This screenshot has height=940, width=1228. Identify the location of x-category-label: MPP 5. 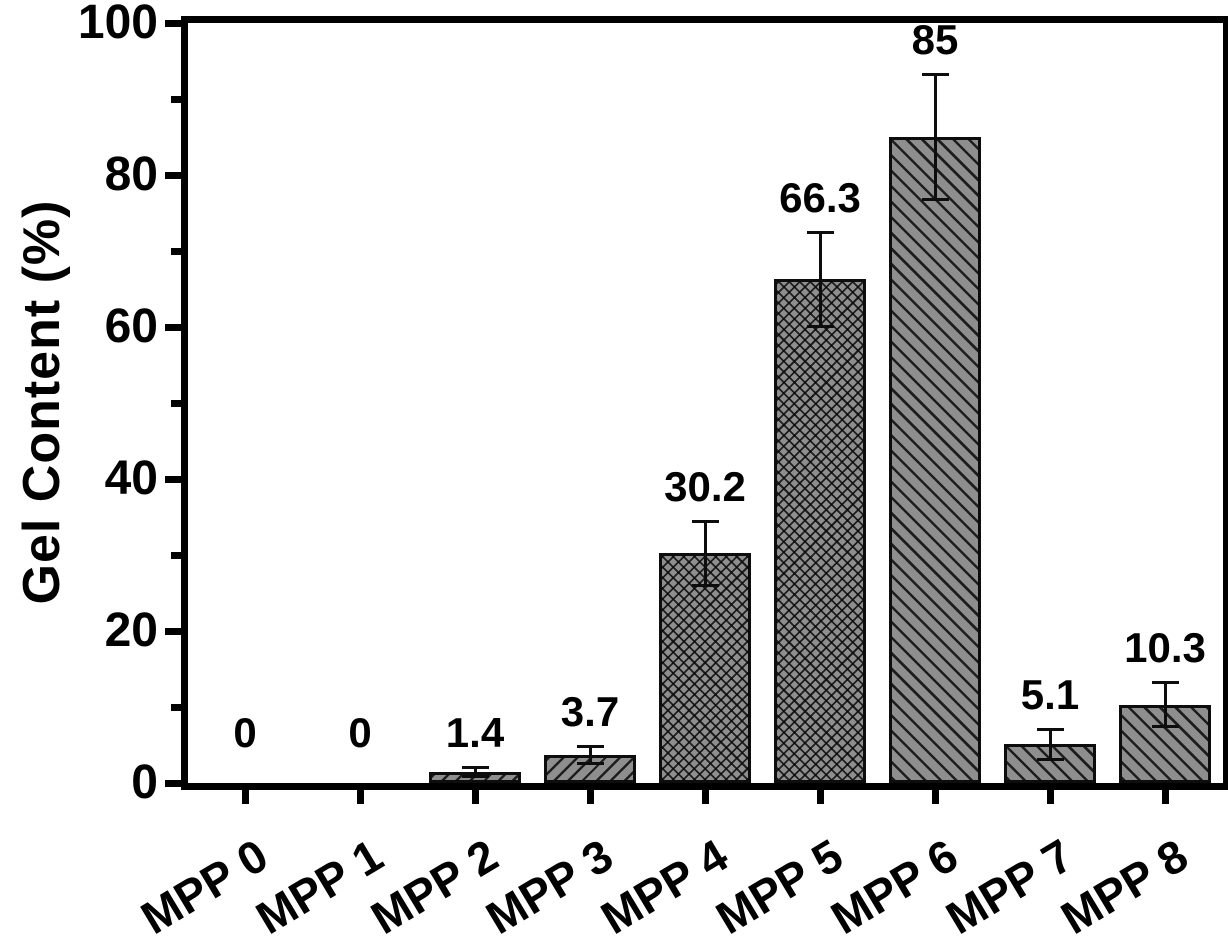
(779, 884).